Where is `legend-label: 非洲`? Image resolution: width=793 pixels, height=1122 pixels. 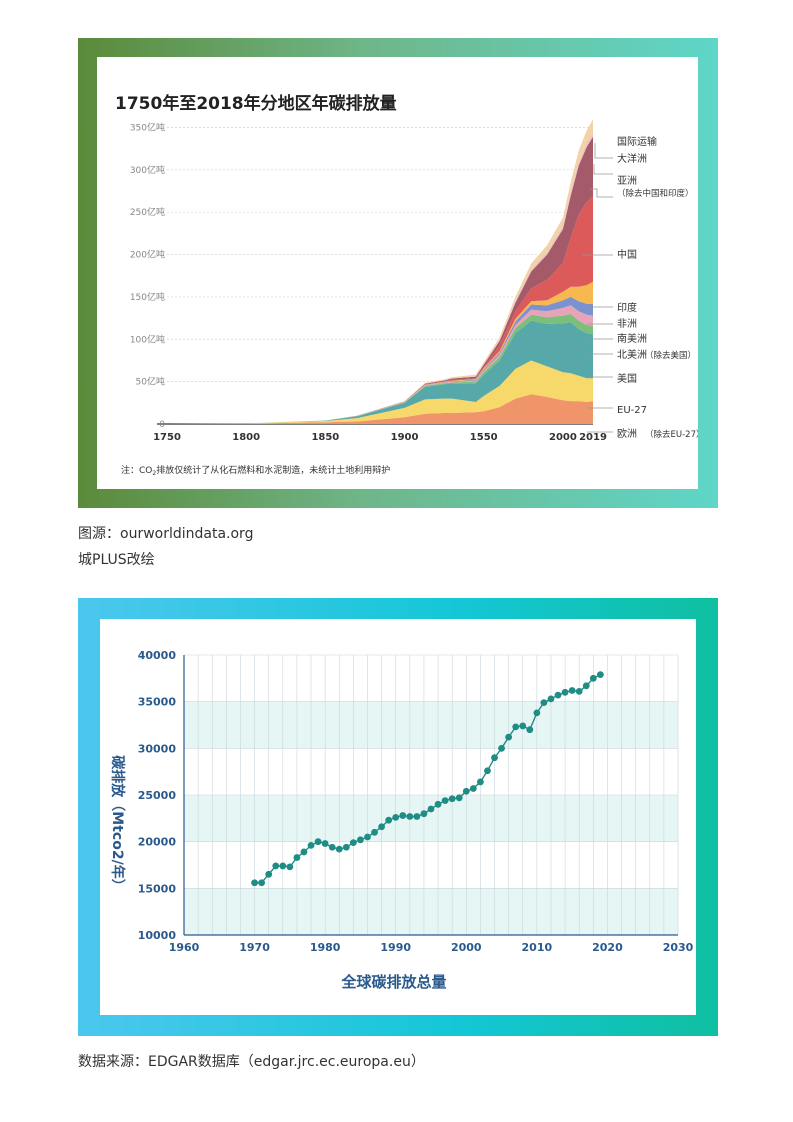
legend-label: 非洲 is located at coordinates (627, 324).